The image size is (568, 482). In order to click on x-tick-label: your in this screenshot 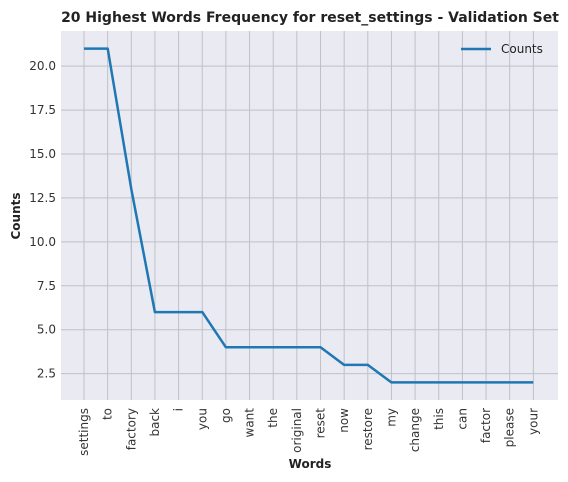, I will do `click(533, 421)`.